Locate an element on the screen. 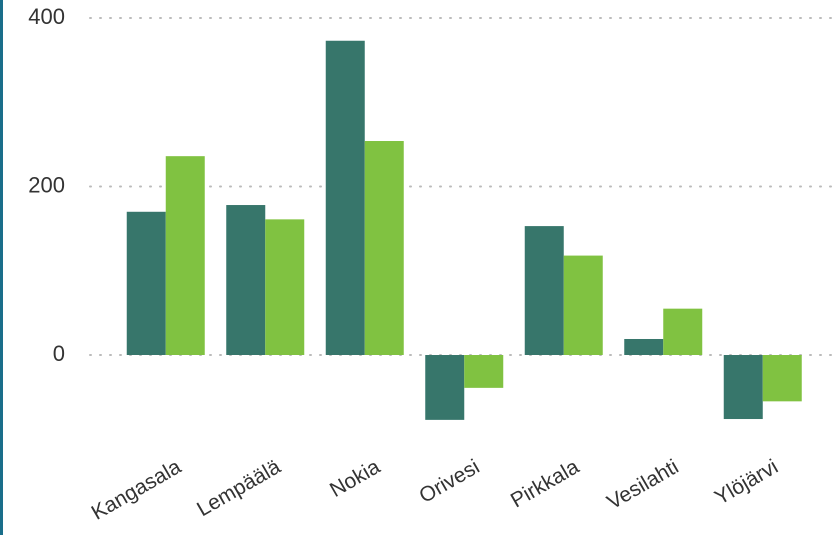 This screenshot has height=535, width=837. x-tick-label: Orivesi is located at coordinates (449, 481).